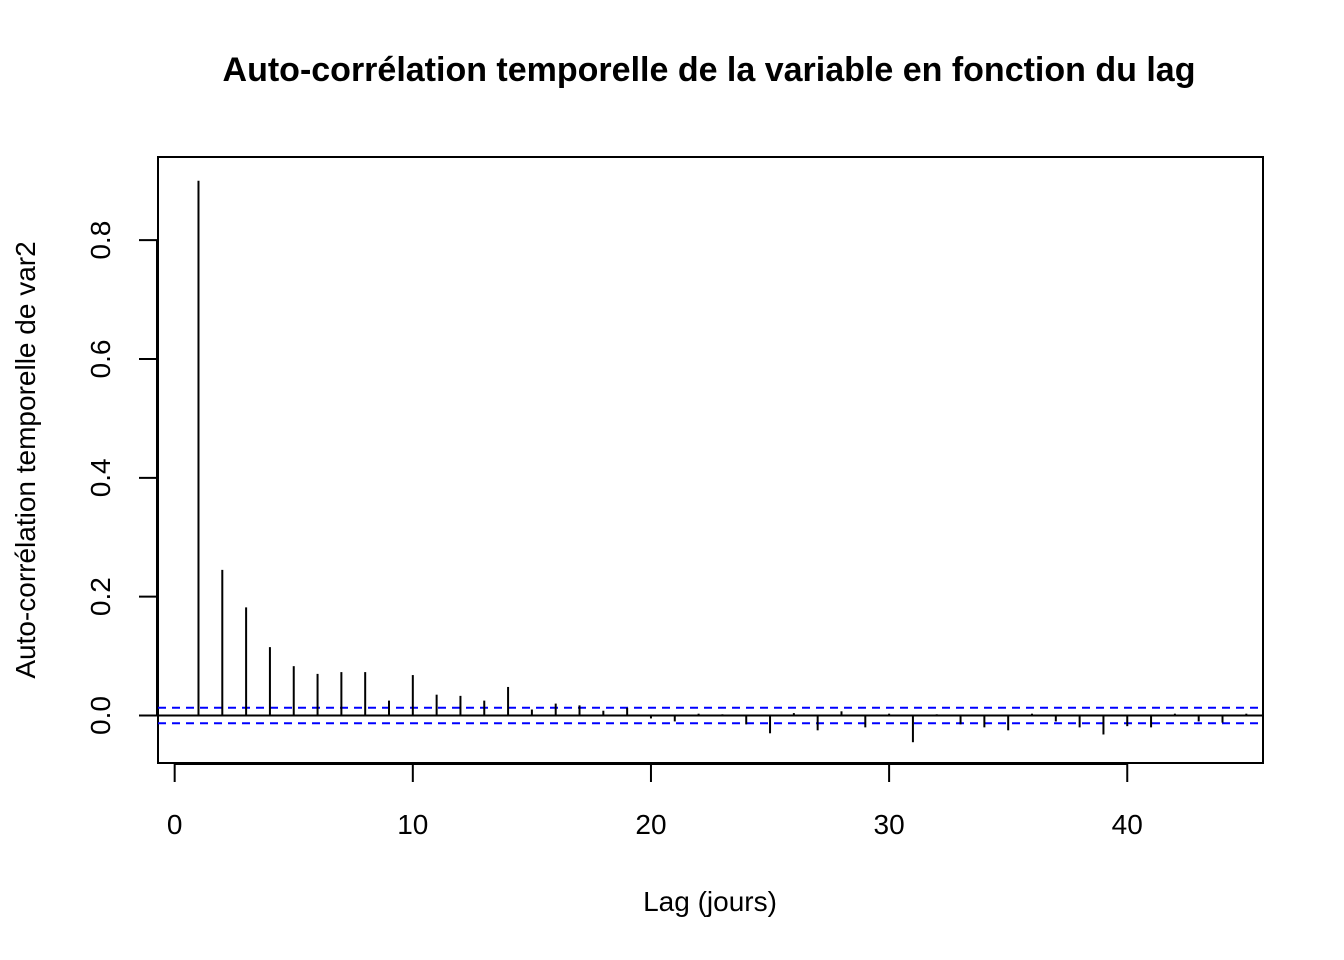 The image size is (1344, 960). What do you see at coordinates (175, 824) in the screenshot?
I see `x-tick-label-0: 0` at bounding box center [175, 824].